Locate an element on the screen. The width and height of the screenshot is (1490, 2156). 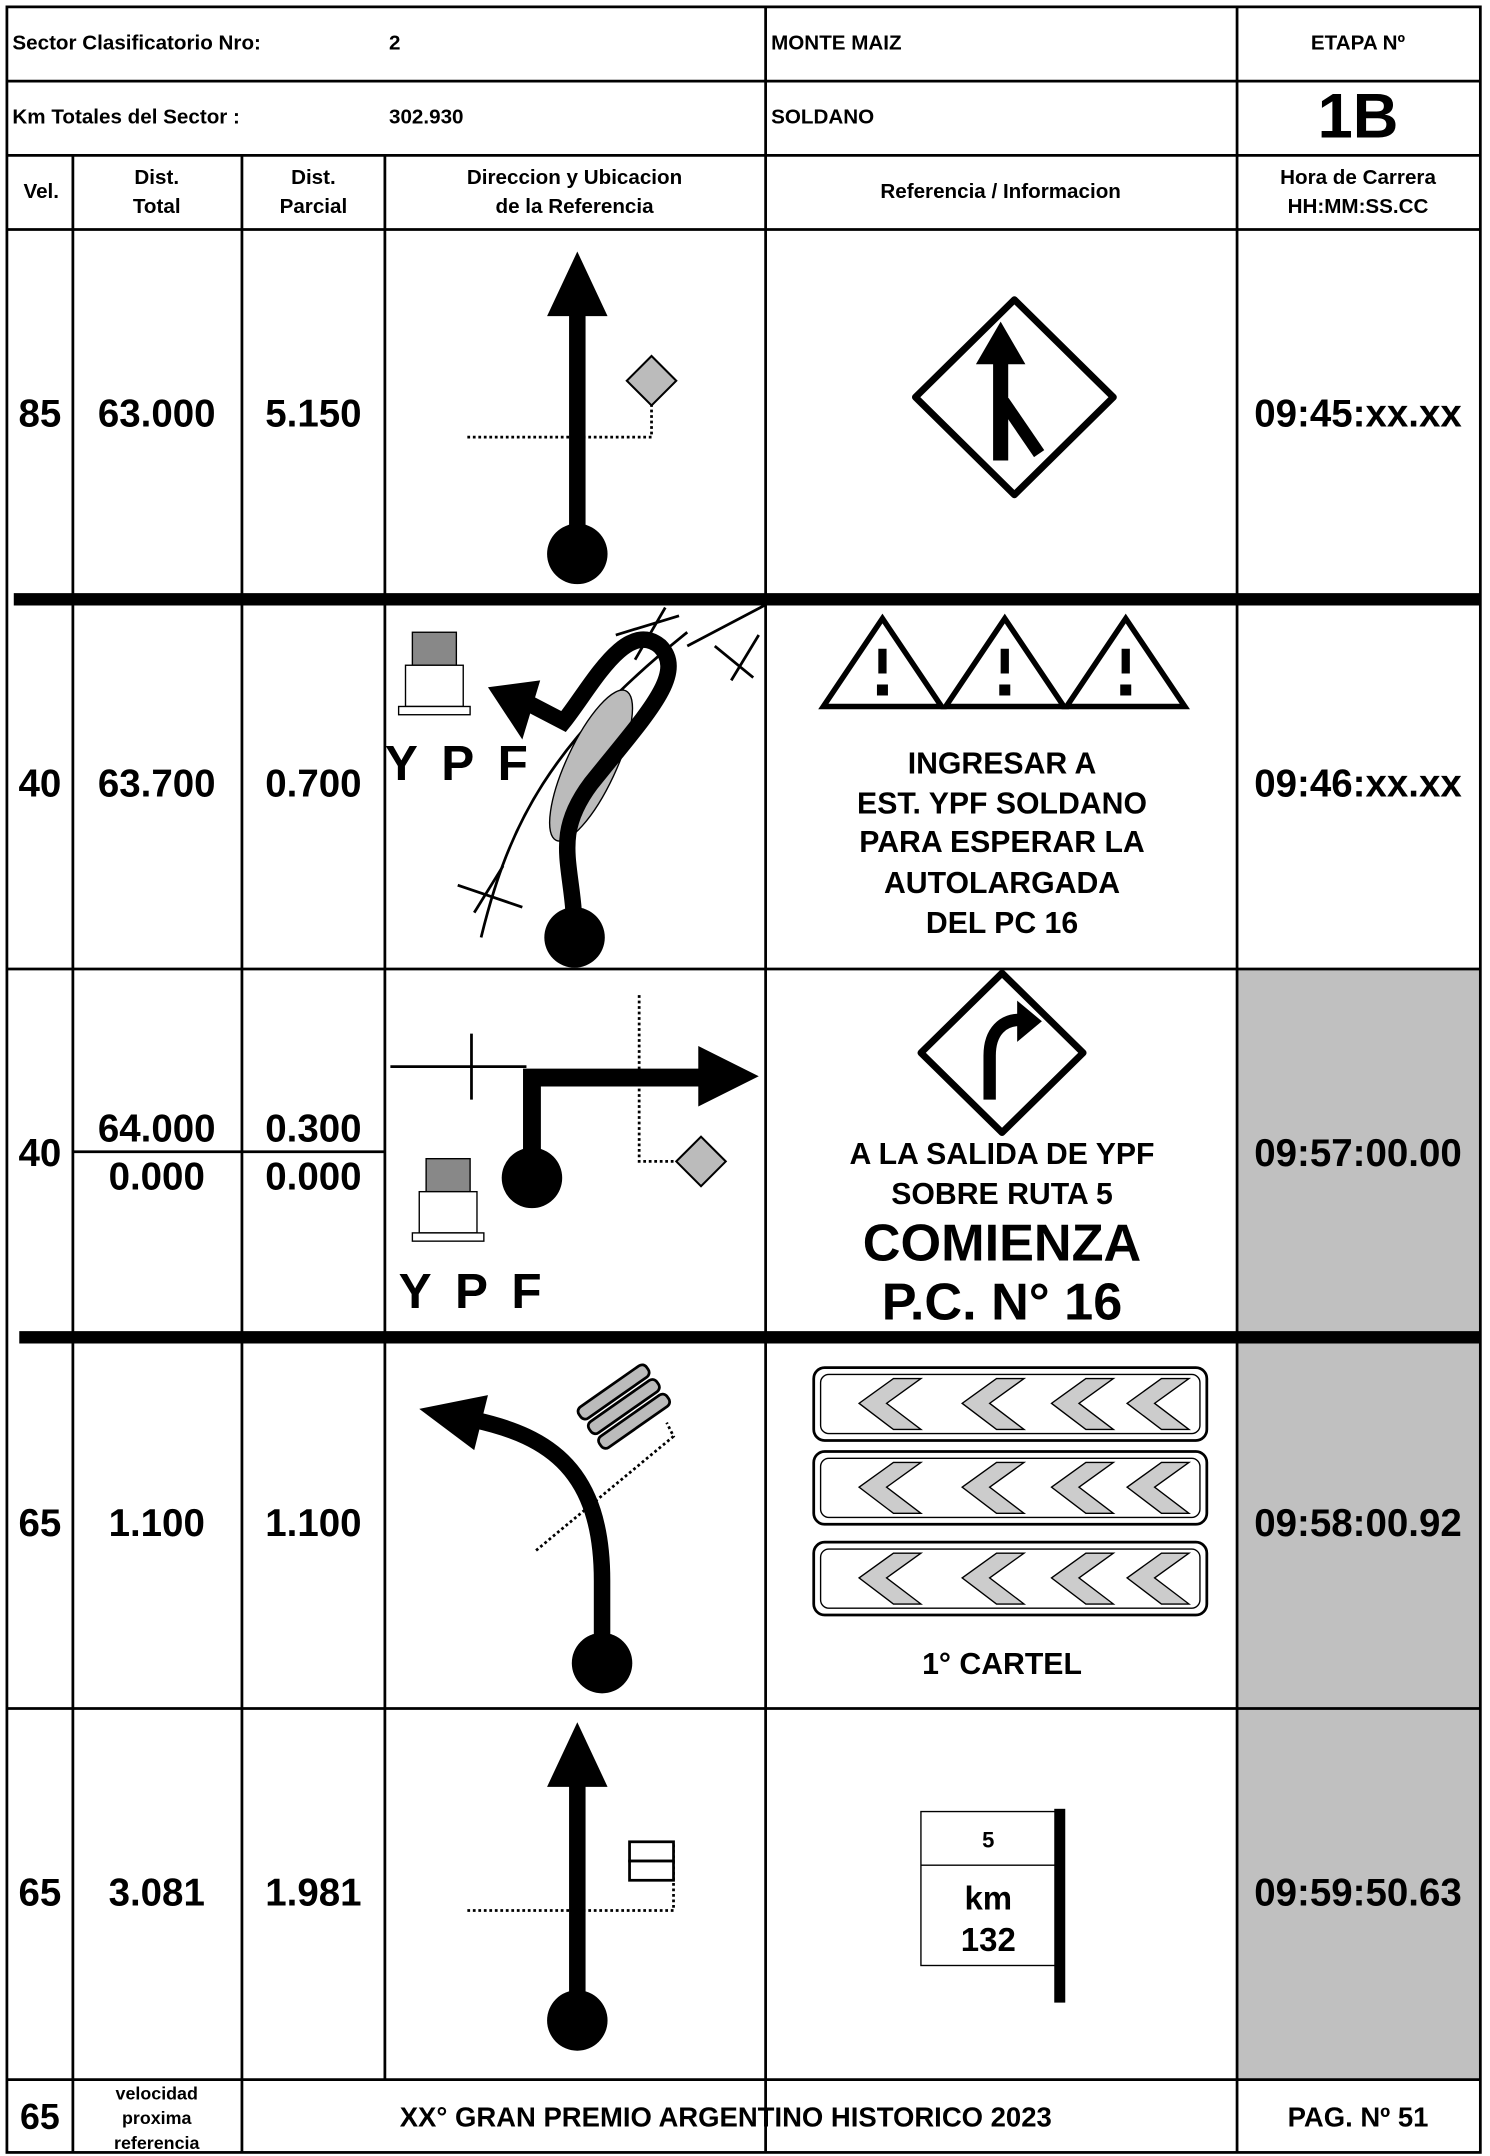
text-vel-note: proxima is located at coordinates (157, 2118).